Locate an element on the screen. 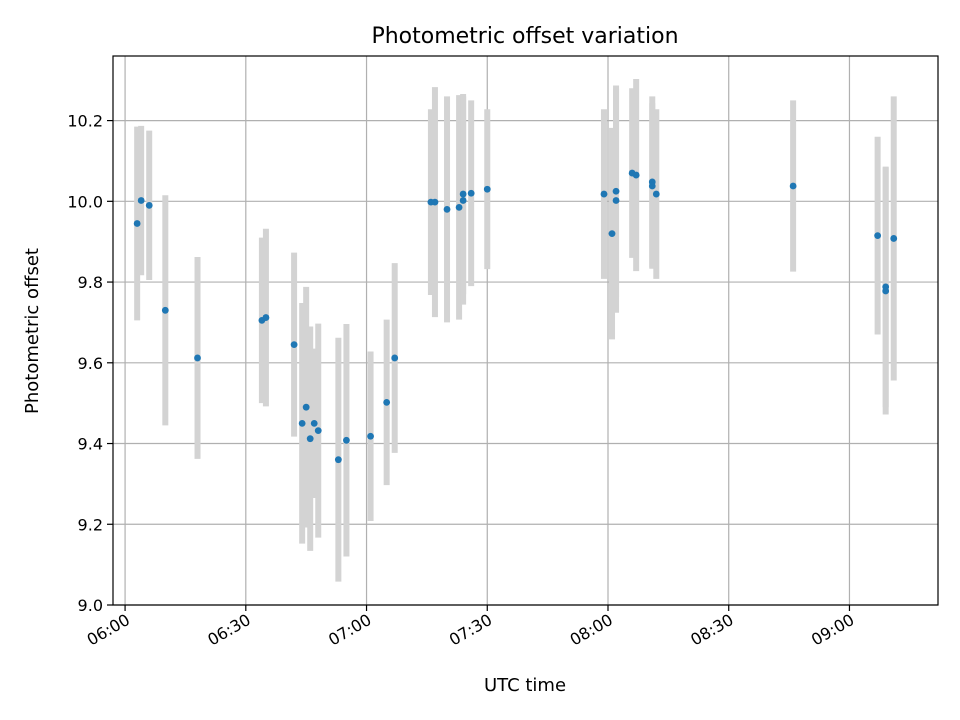  x-tick-label: 07:30 is located at coordinates (470, 630).